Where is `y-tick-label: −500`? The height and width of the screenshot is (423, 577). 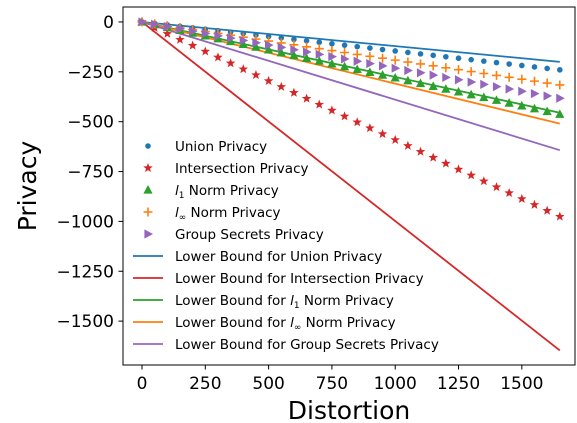
y-tick-label: −500 is located at coordinates (90, 123).